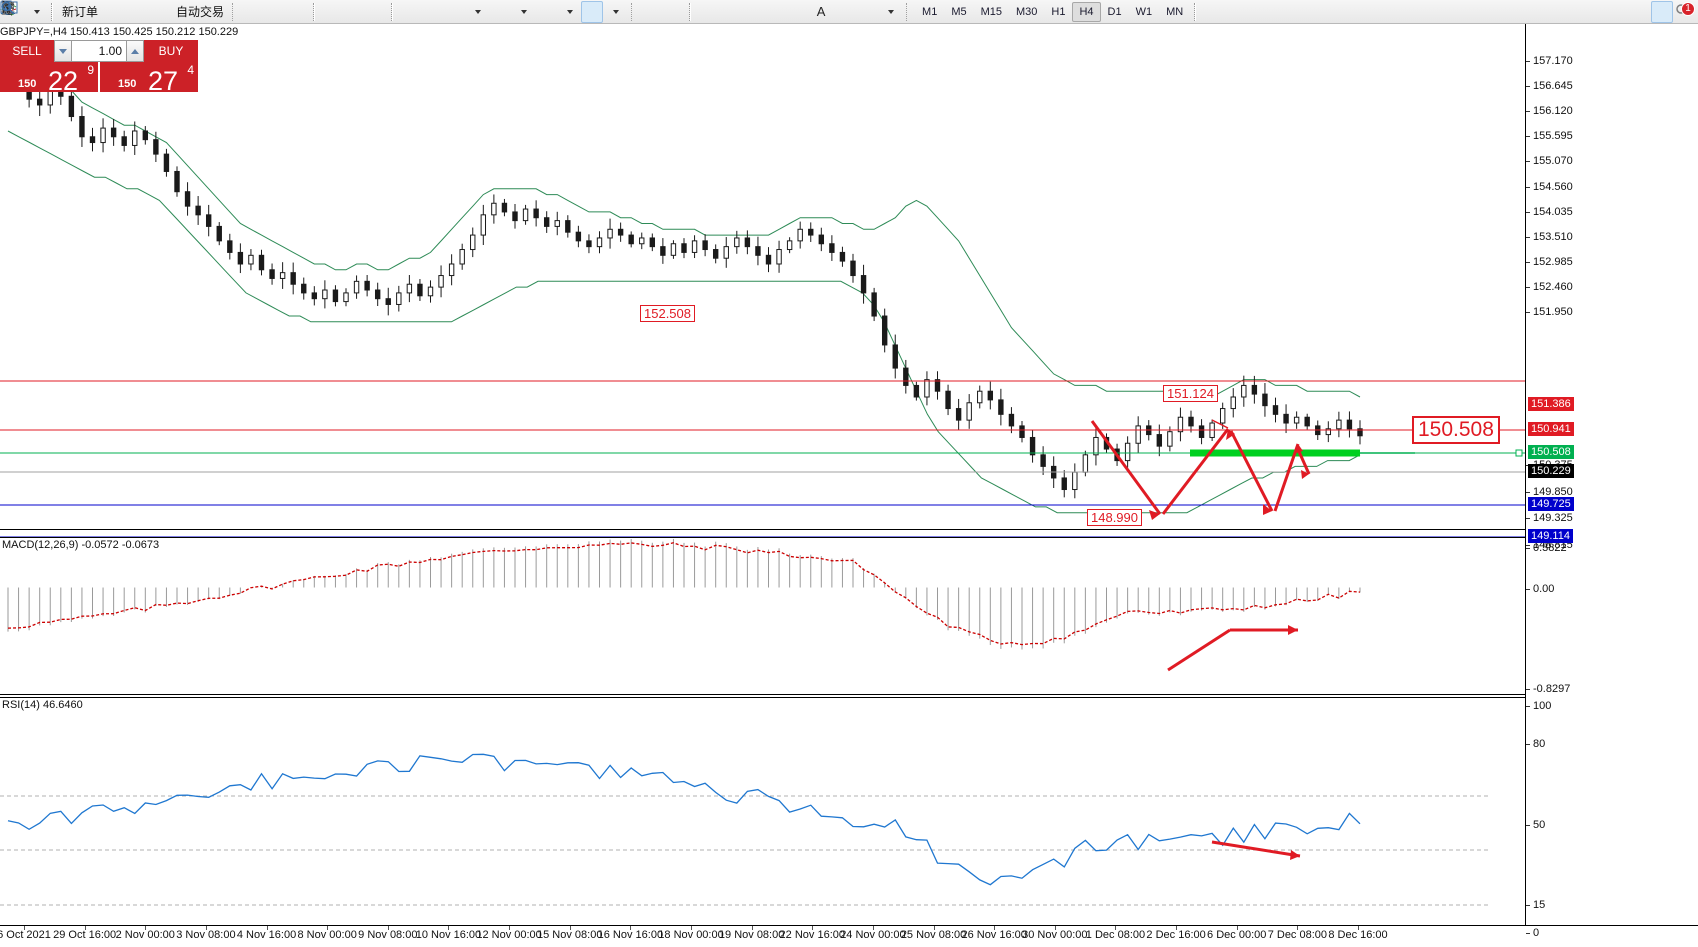 Image resolution: width=1698 pixels, height=947 pixels. What do you see at coordinates (762, 616) in the screenshot?
I see `macd-pane` at bounding box center [762, 616].